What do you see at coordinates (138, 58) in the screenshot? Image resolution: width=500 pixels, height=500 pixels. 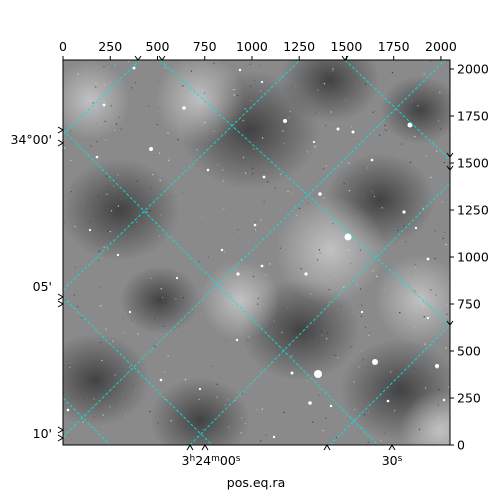 I see `wcs-tick` at bounding box center [138, 58].